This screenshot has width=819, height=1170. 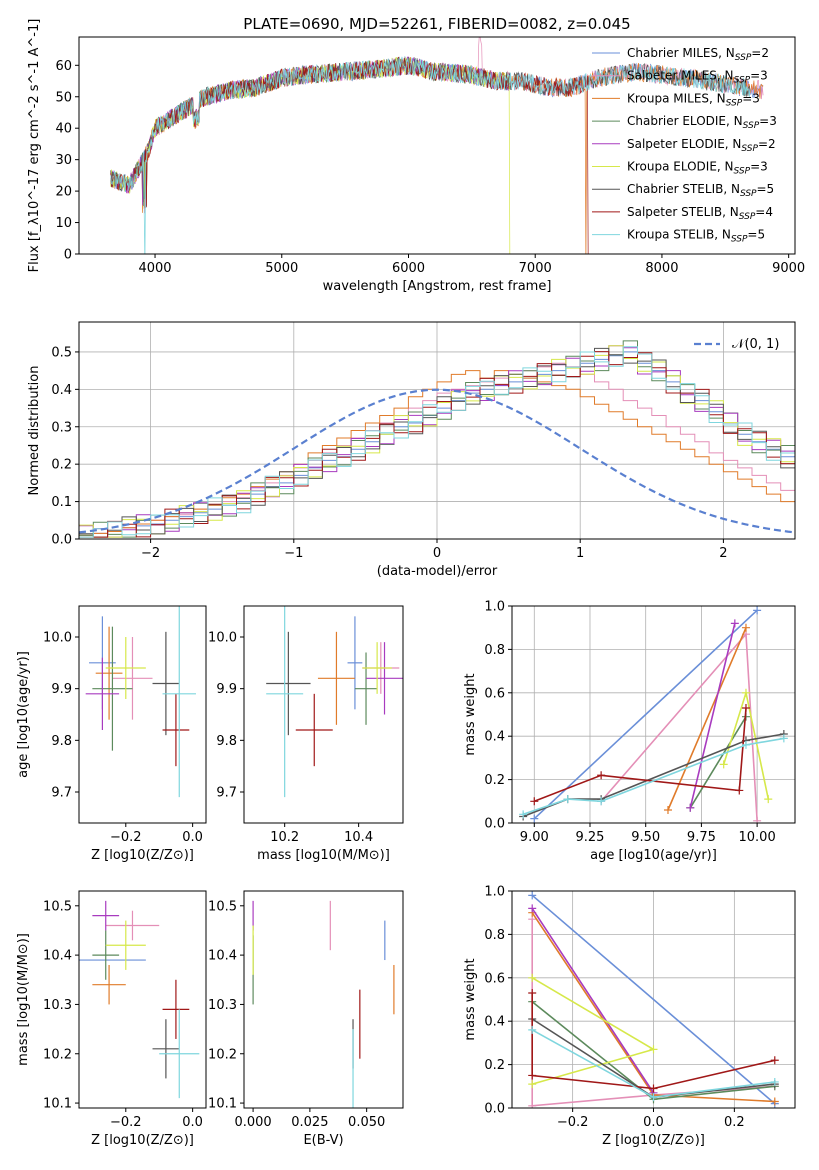 What do you see at coordinates (63, 160) in the screenshot?
I see `y-tick-label: 30` at bounding box center [63, 160].